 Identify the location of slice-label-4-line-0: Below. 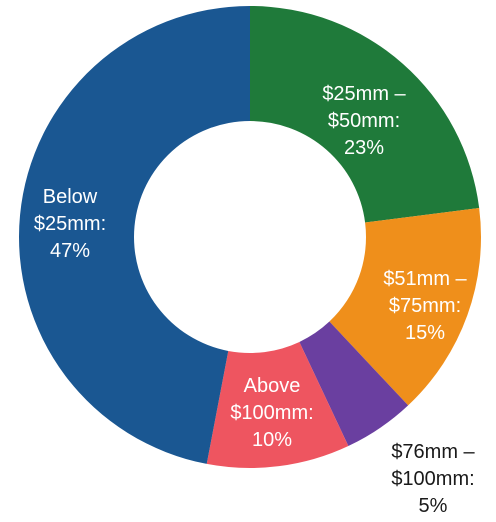
(70, 197).